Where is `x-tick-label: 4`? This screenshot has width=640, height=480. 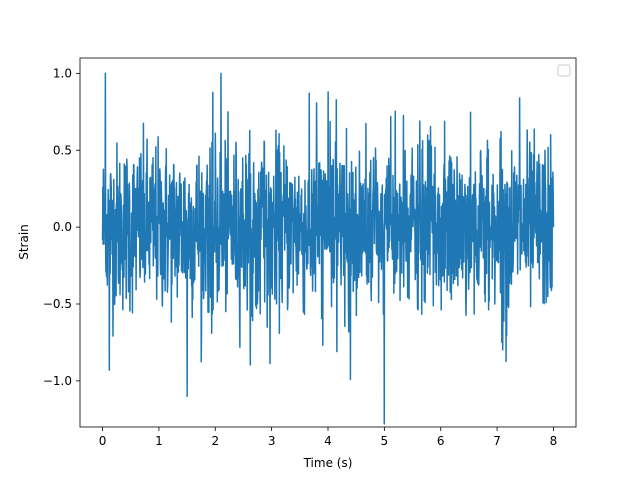
x-tick-label: 4 is located at coordinates (328, 441).